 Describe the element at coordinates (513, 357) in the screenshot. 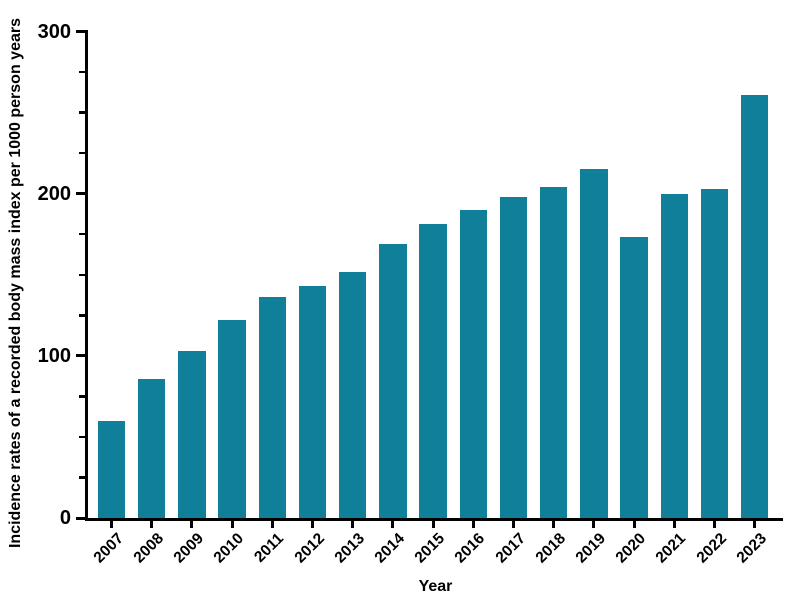

I see `bar-2017` at that location.